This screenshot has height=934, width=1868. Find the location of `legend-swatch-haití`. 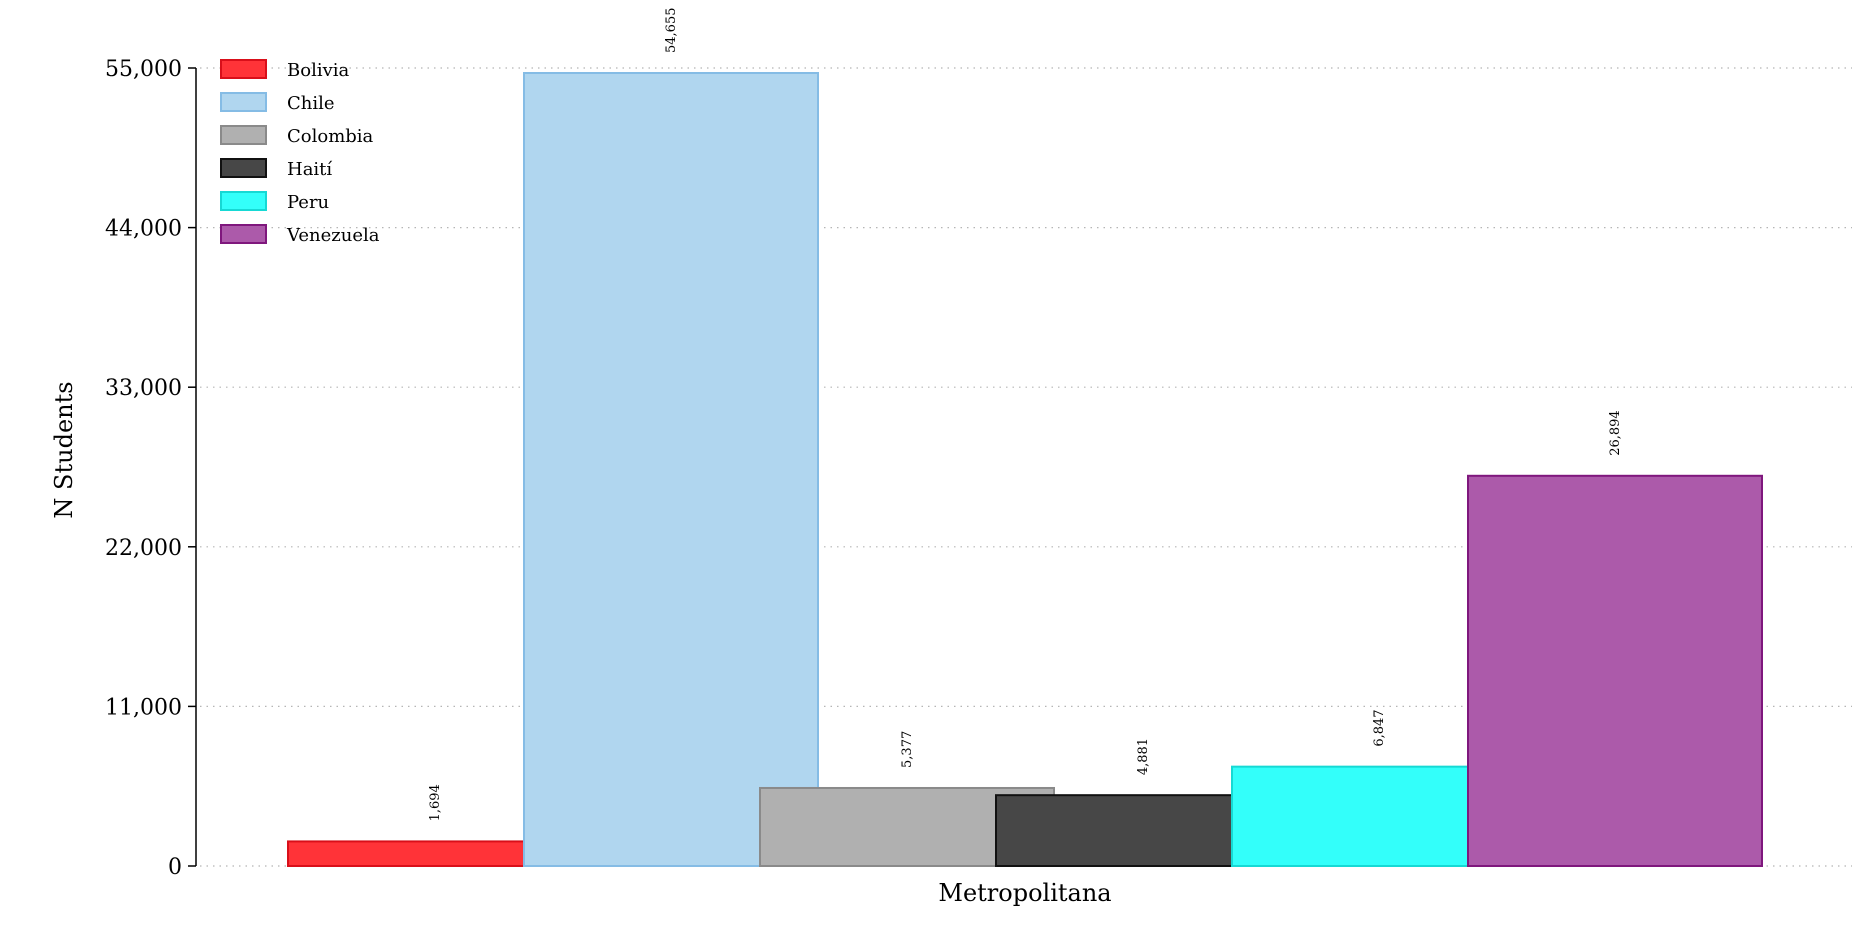

legend-swatch-haití is located at coordinates (243, 168).